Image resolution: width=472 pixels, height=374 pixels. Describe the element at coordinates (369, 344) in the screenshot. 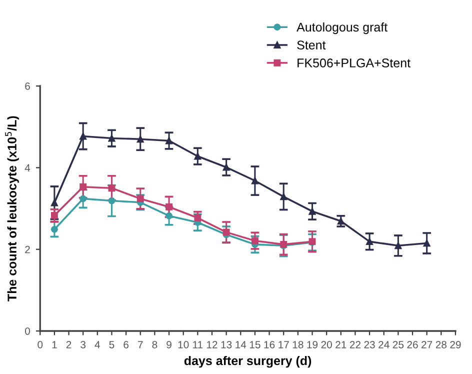

I see `x-tick-label: 23` at that location.